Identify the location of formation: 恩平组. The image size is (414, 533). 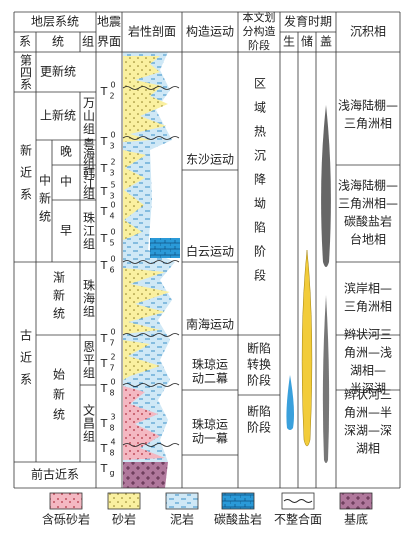
(89, 359).